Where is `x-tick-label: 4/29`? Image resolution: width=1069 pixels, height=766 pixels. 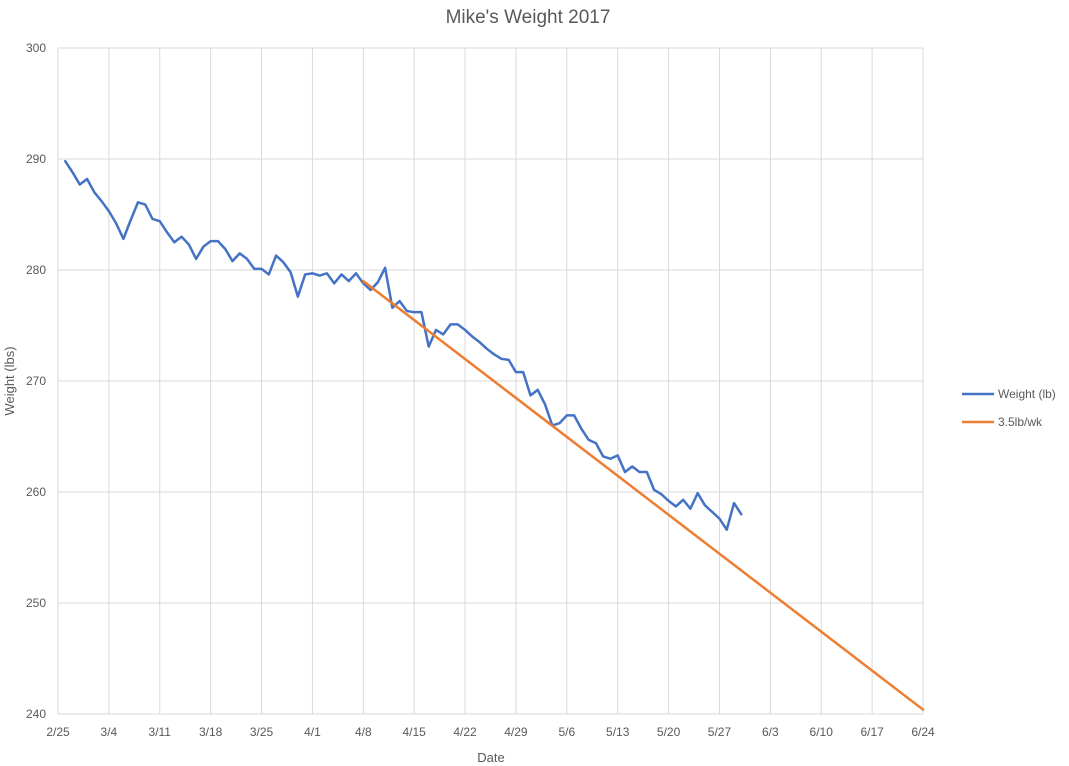 x-tick-label: 4/29 is located at coordinates (516, 732).